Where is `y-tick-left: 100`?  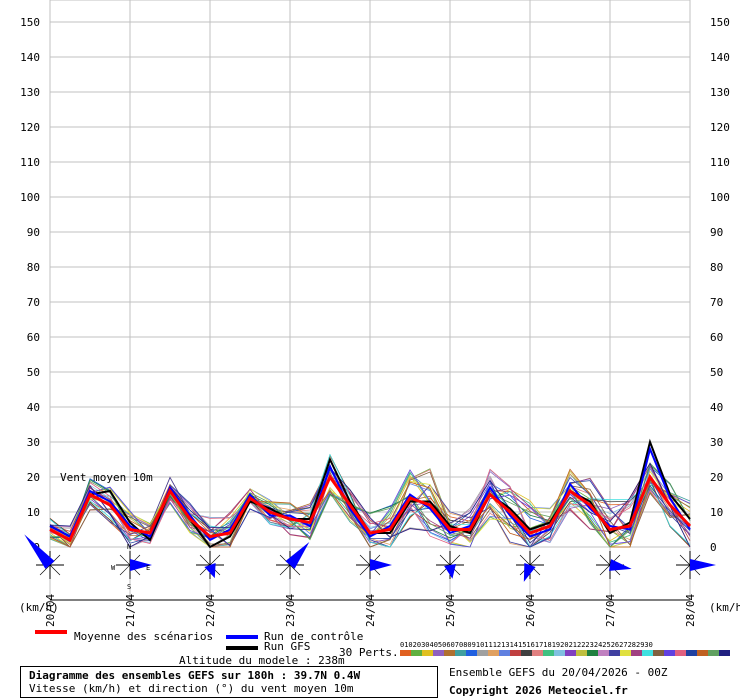
y-tick-left: 100 is located at coordinates (30, 197).